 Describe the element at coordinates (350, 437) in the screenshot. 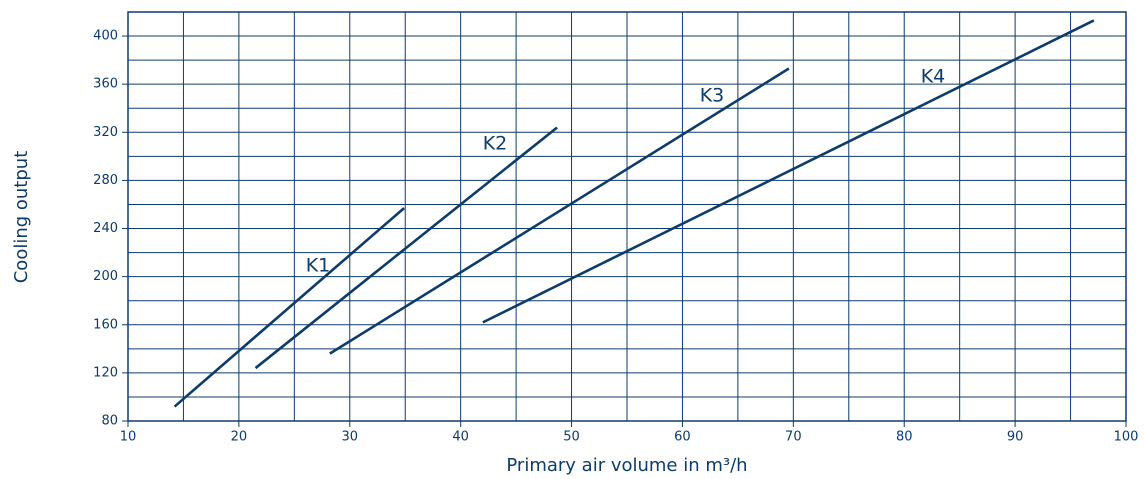

I see `x-tick-label: 30` at that location.